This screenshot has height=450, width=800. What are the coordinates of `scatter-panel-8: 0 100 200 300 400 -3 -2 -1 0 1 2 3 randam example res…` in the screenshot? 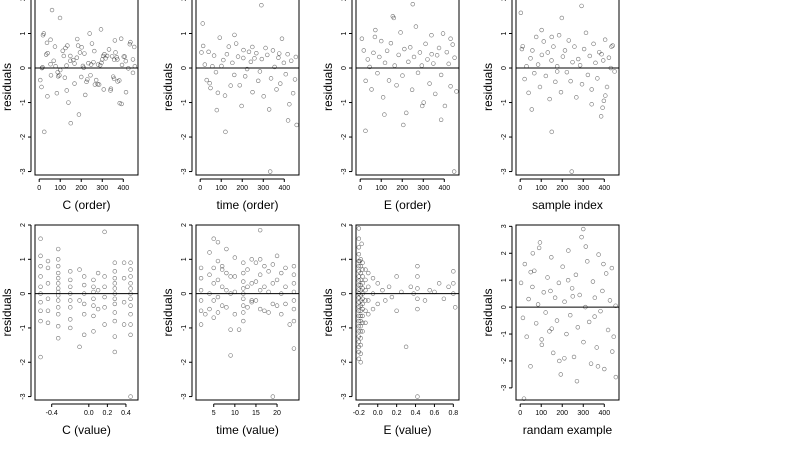 It's located at (550, 330).